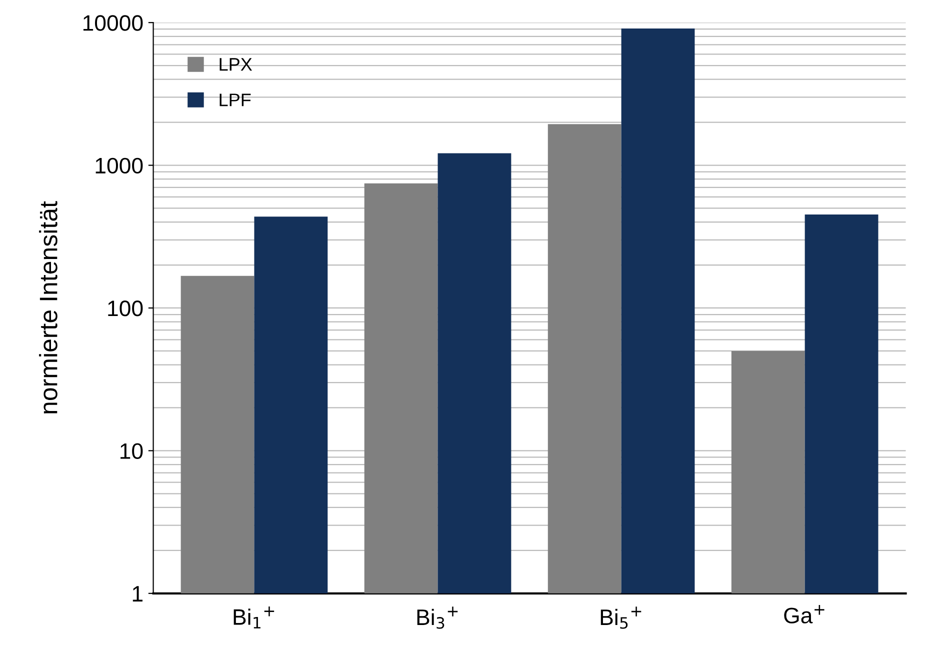  Describe the element at coordinates (254, 617) in the screenshot. I see `x-tick-label: Bi$_{1}$$^{+}$` at that location.